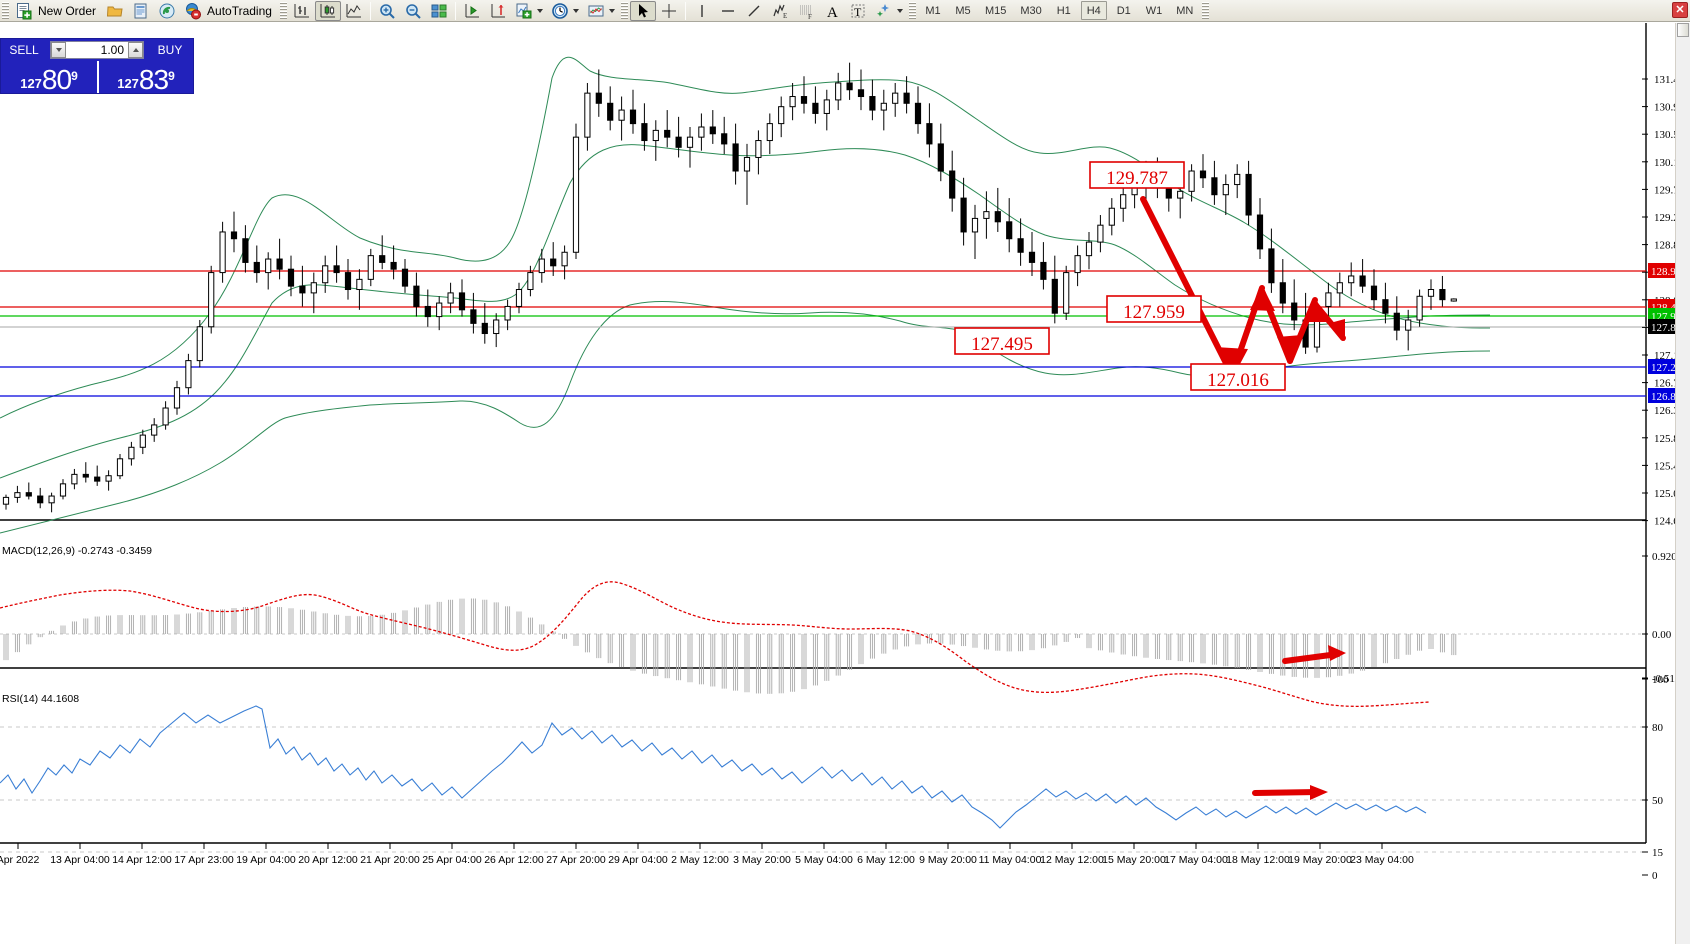  Describe the element at coordinates (74, 76) in the screenshot. I see `sell-price-fraction: 9` at that location.